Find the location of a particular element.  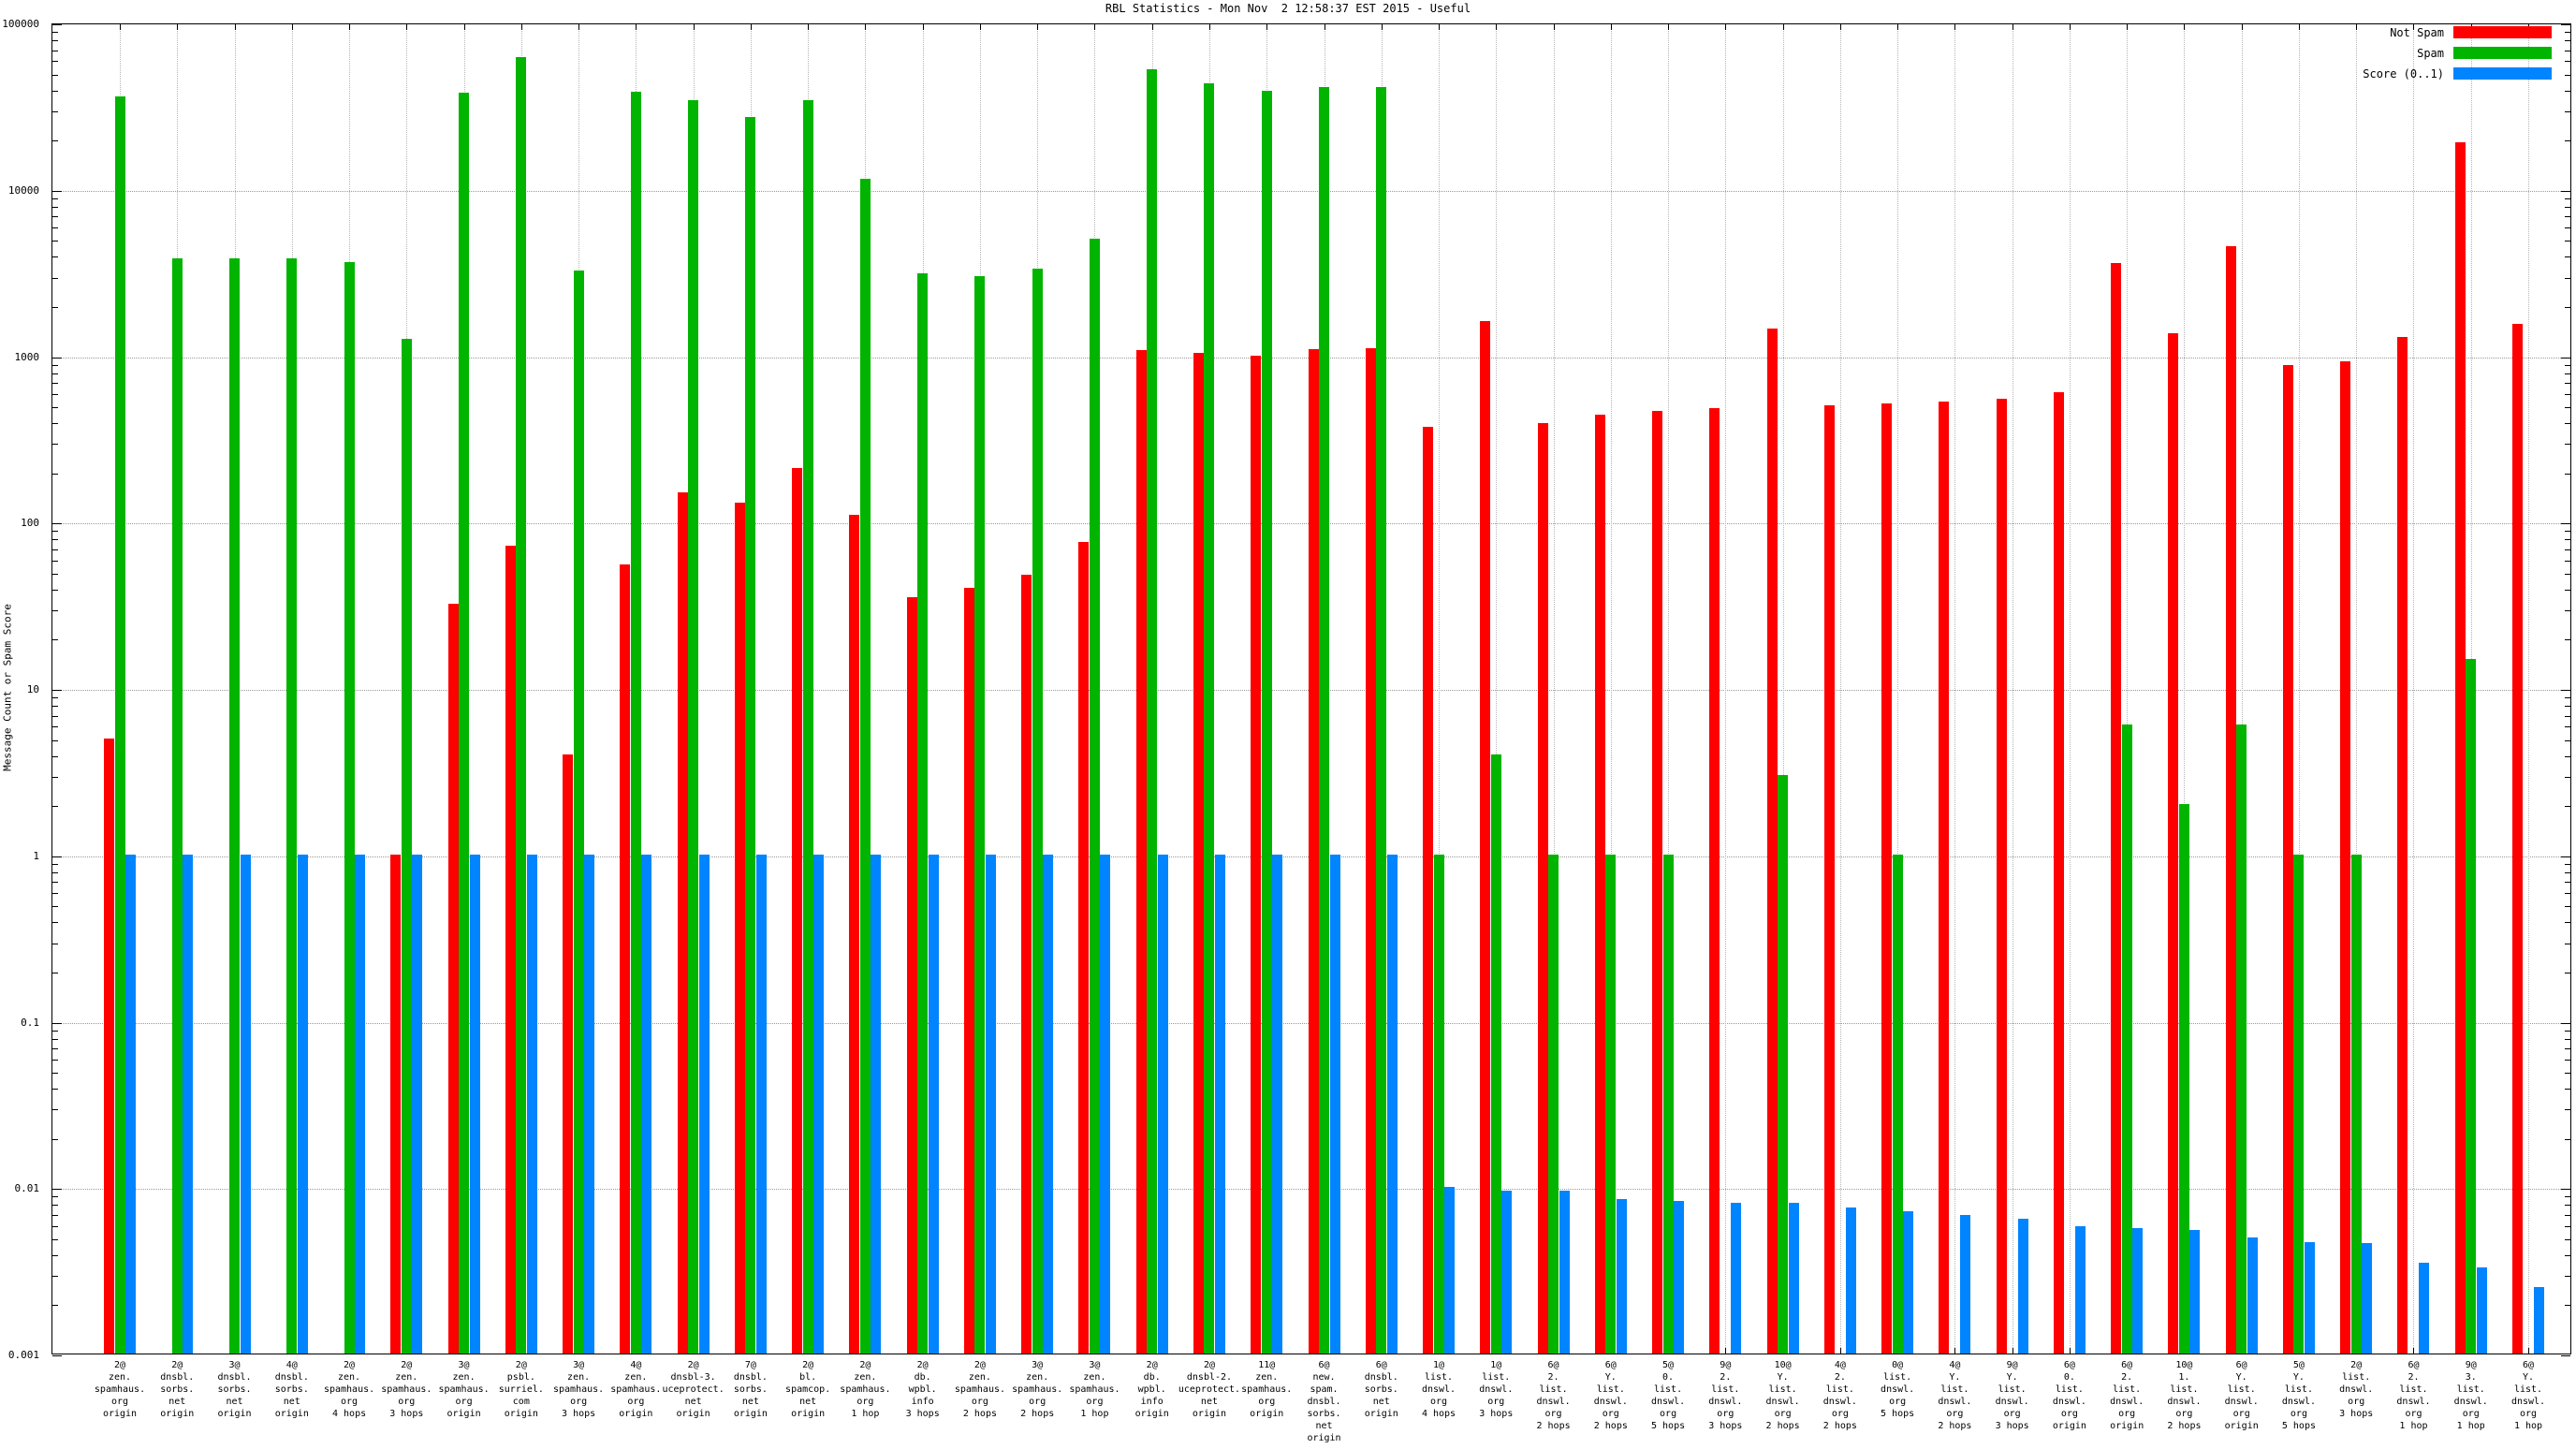

x-tick-label: 2@ db. wpbl. info 3 hops is located at coordinates (923, 1389).